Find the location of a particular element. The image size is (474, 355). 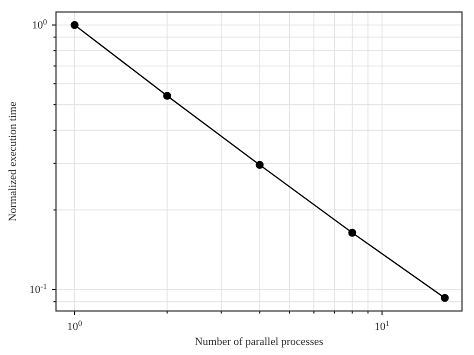

x-tick-label: 10$^{1}$ is located at coordinates (382, 325).